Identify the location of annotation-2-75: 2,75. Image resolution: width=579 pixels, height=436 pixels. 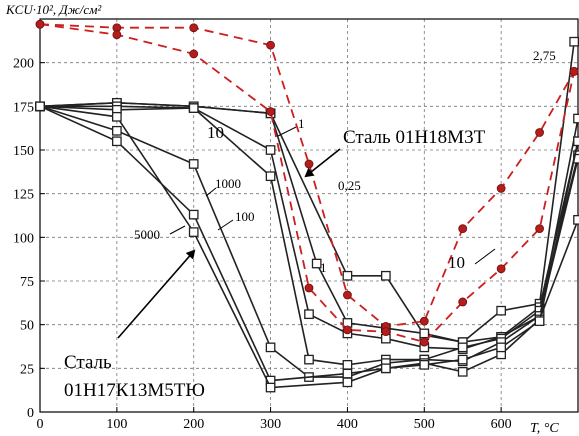
(544, 55).